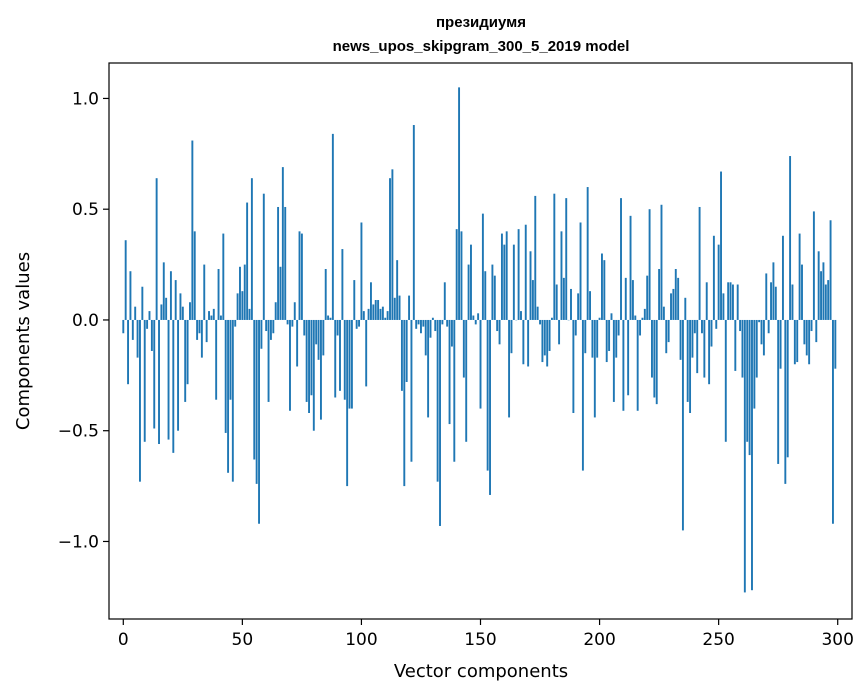 The height and width of the screenshot is (696, 867). What do you see at coordinates (481, 46) in the screenshot?
I see `chart-title-line-2: news_upos_skipgram_300_5_2019 model` at bounding box center [481, 46].